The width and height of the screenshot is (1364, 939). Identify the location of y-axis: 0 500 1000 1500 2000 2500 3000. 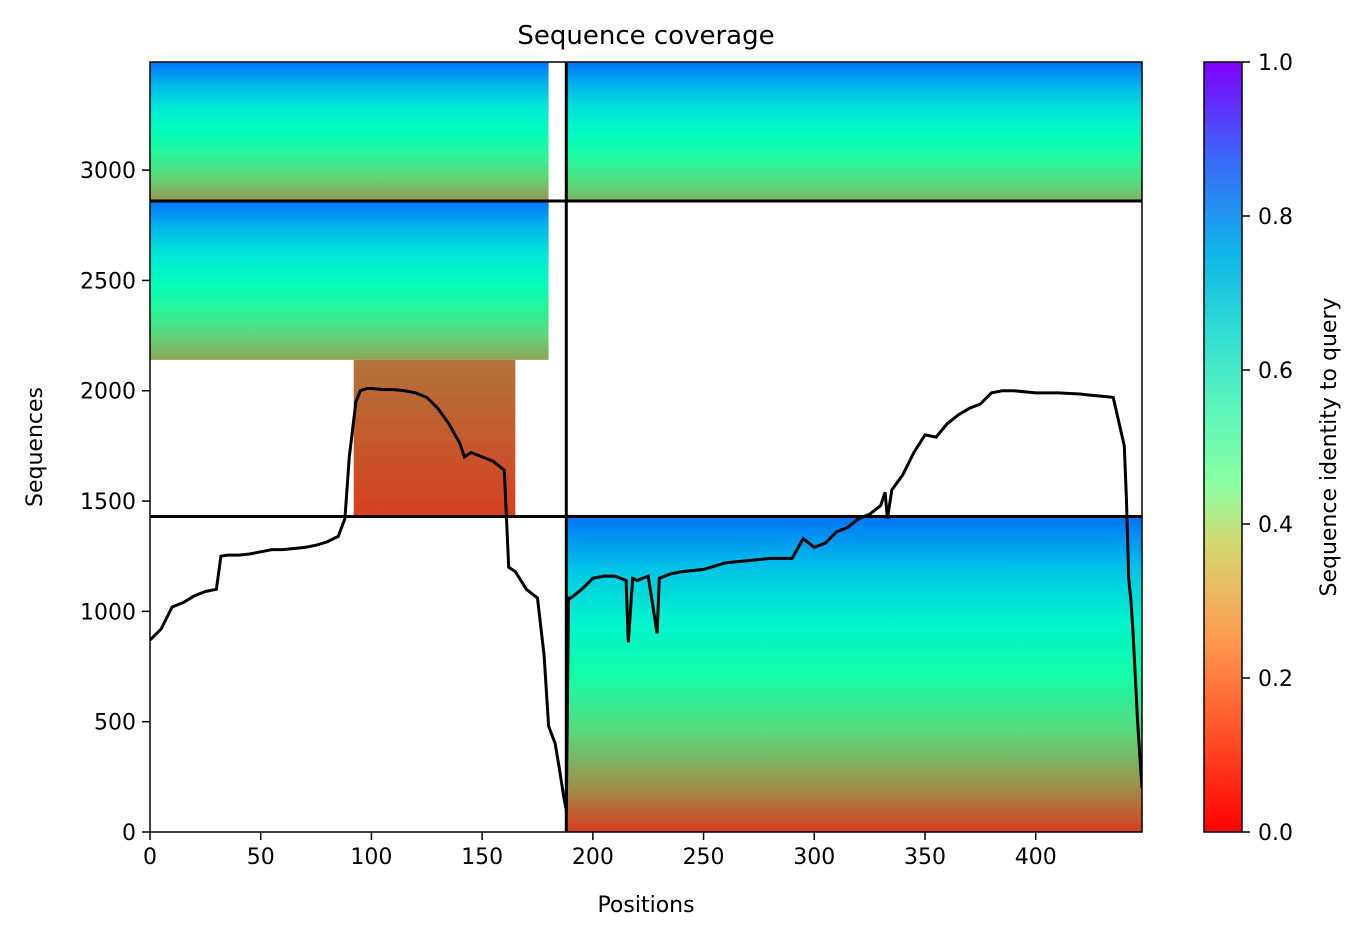
(115, 502).